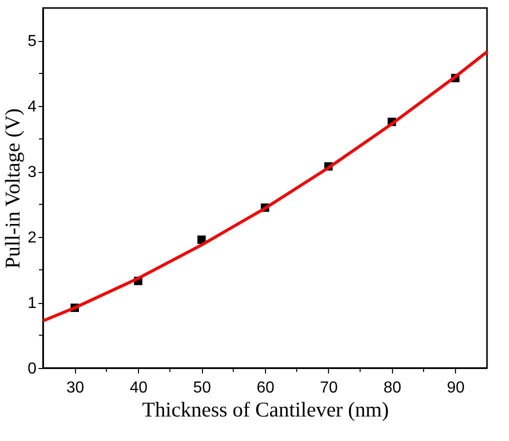  I want to click on x-tick-label: 80, so click(392, 388).